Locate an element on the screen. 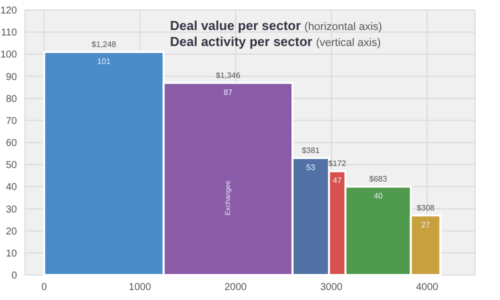 The image size is (500, 300). x-tick-label: 3000 is located at coordinates (331, 288).